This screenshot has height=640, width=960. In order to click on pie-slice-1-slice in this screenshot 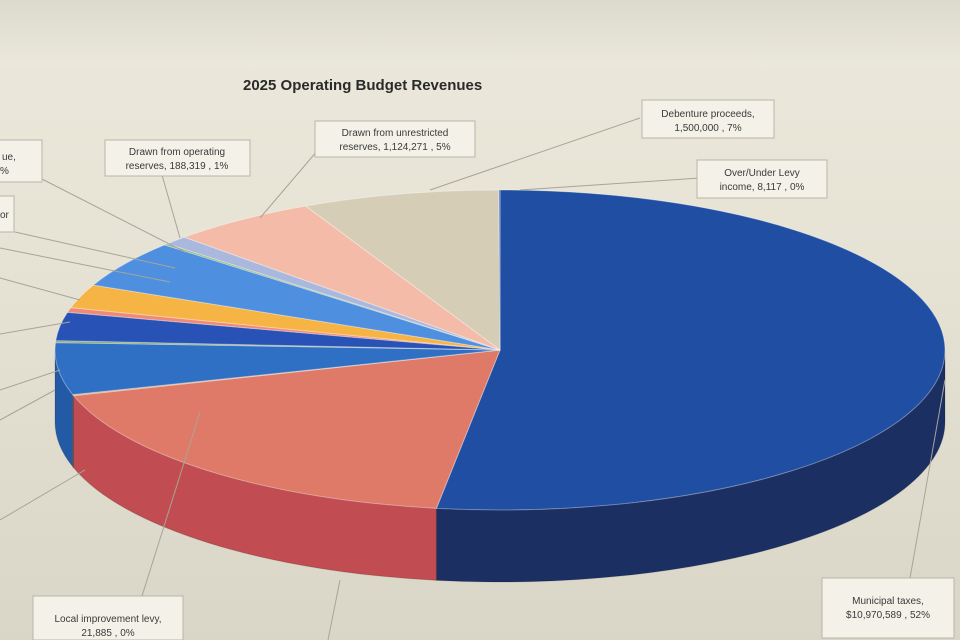, I will do `click(286, 429)`.